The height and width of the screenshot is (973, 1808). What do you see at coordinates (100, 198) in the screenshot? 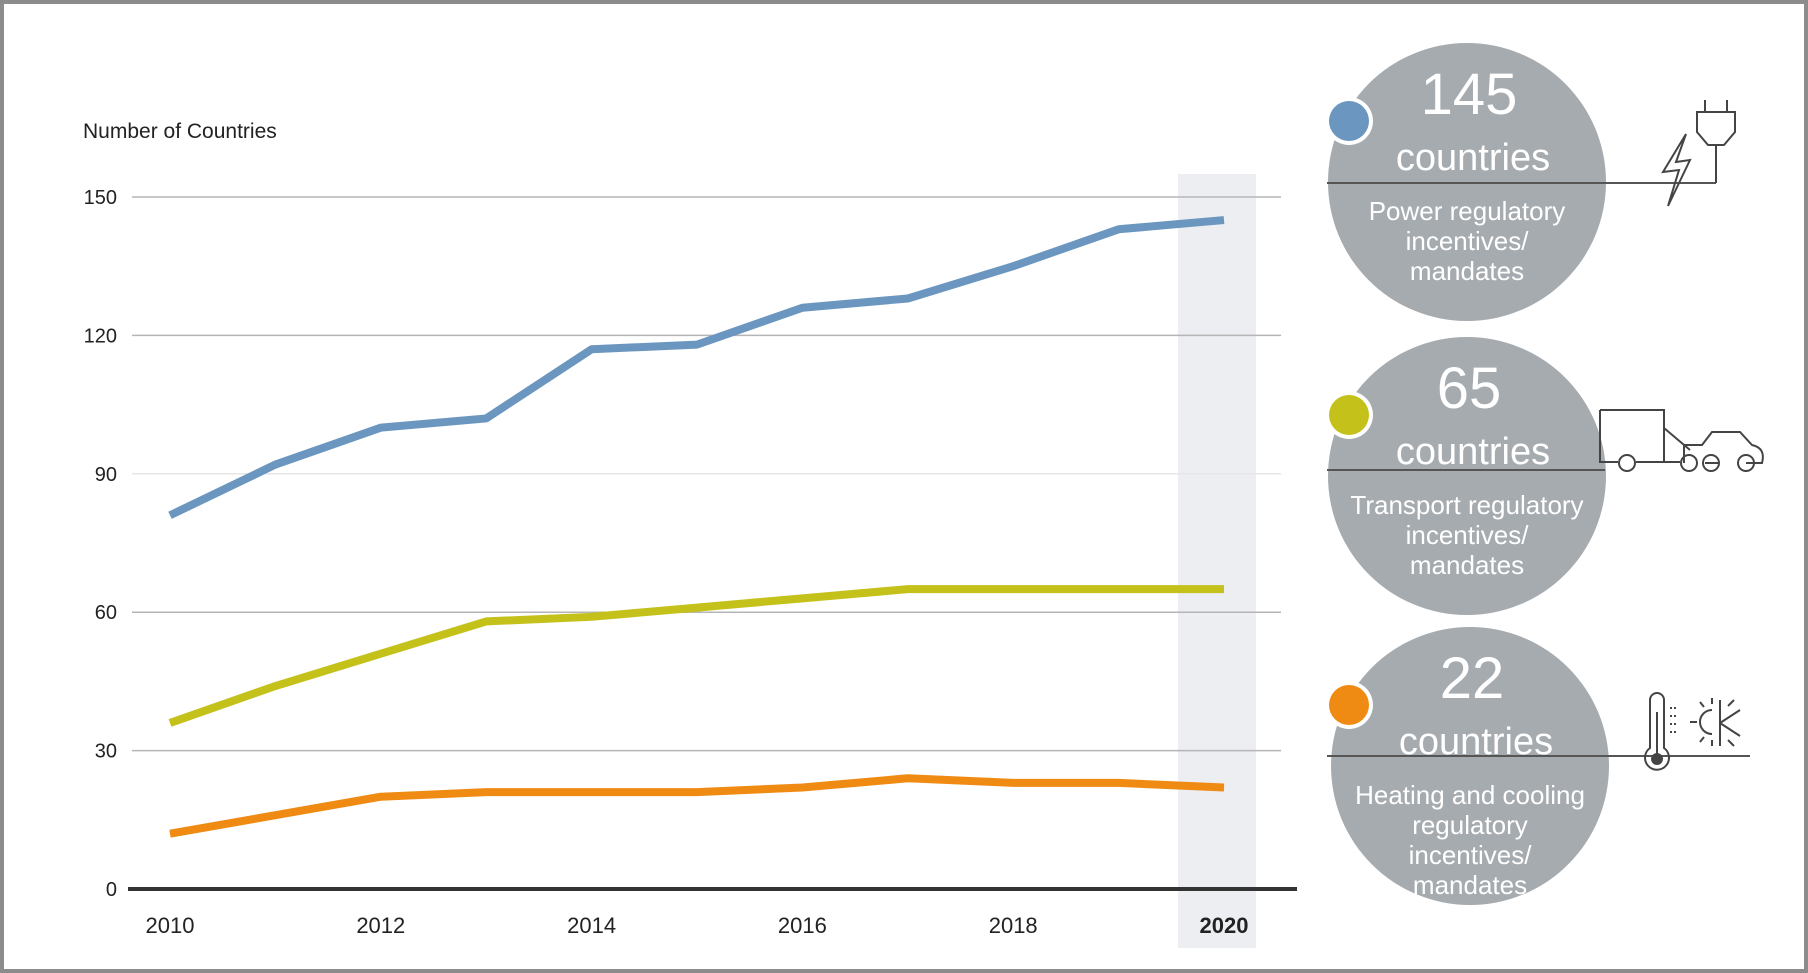
I see `y-tick-label: 150` at bounding box center [100, 198].